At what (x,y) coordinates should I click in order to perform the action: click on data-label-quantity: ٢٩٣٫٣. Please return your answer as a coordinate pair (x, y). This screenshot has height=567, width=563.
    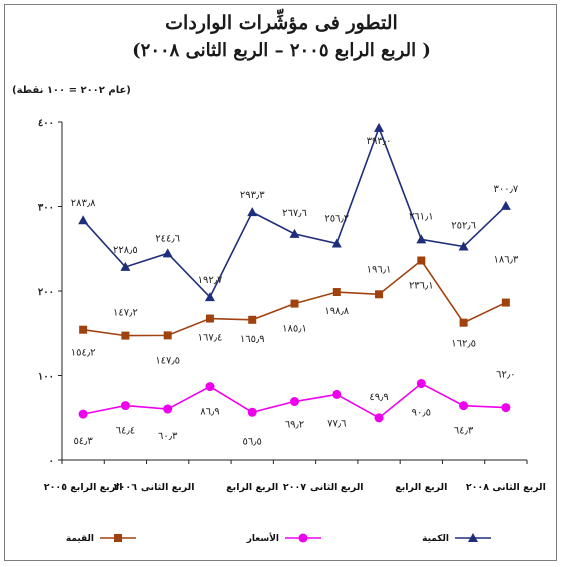
    Looking at the image, I should click on (252, 195).